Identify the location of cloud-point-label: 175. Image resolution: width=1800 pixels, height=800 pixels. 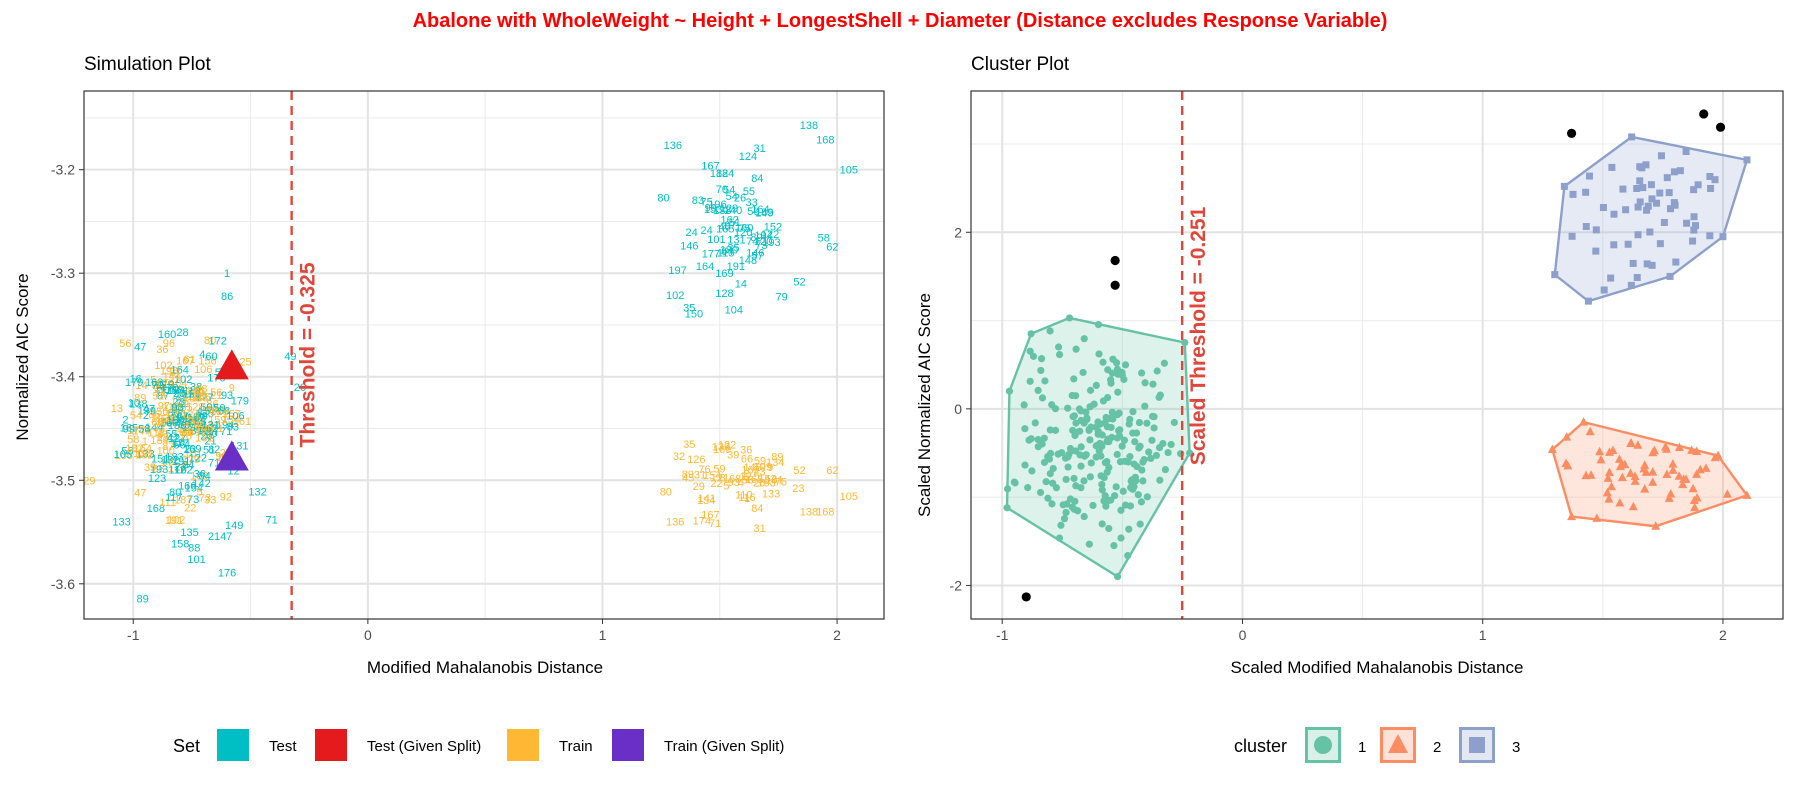
(164, 386).